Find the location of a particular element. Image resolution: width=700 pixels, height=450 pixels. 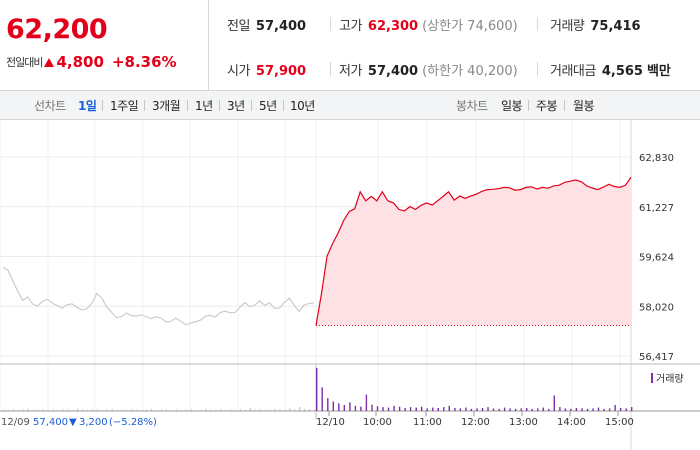

stat-open: 시가 57,900 is located at coordinates (266, 69).